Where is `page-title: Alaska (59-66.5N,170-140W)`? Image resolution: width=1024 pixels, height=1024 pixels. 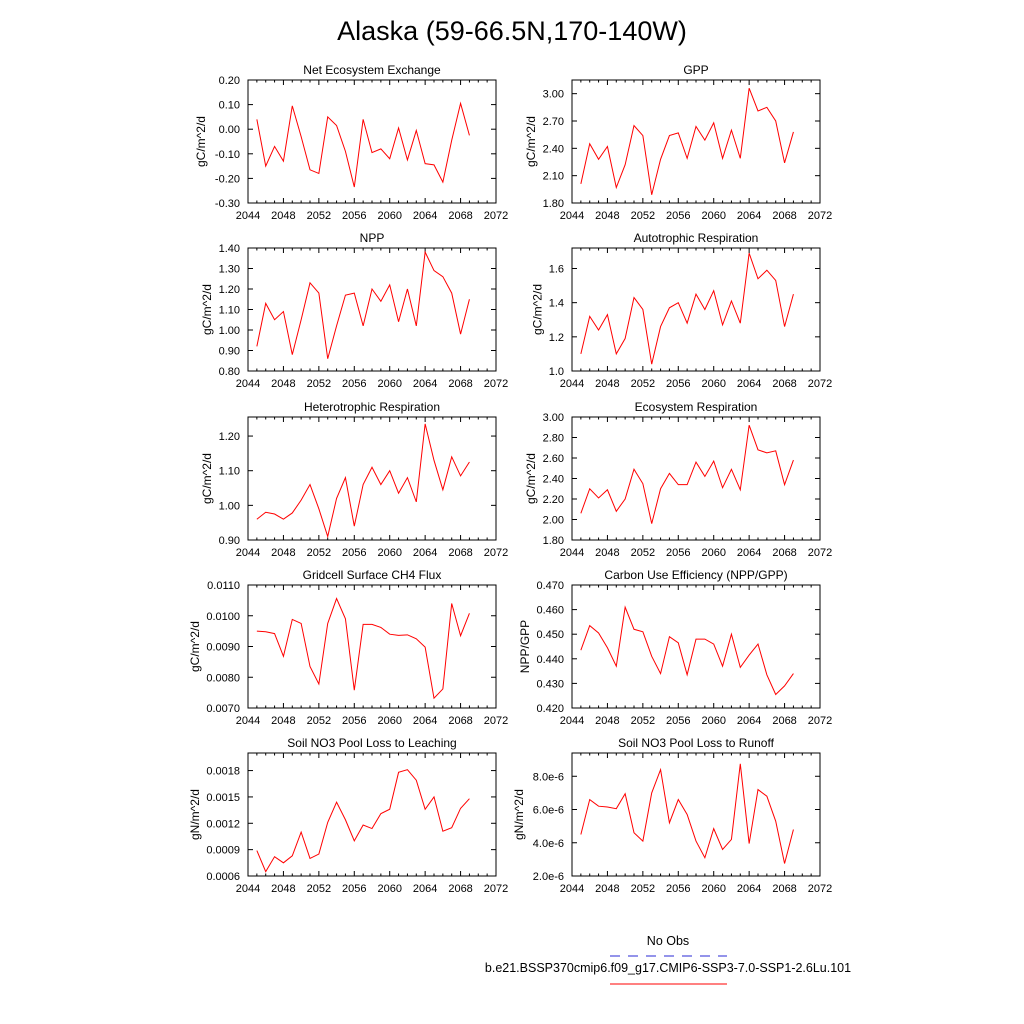
page-title: Alaska (59-66.5N,170-140W) is located at coordinates (512, 31).